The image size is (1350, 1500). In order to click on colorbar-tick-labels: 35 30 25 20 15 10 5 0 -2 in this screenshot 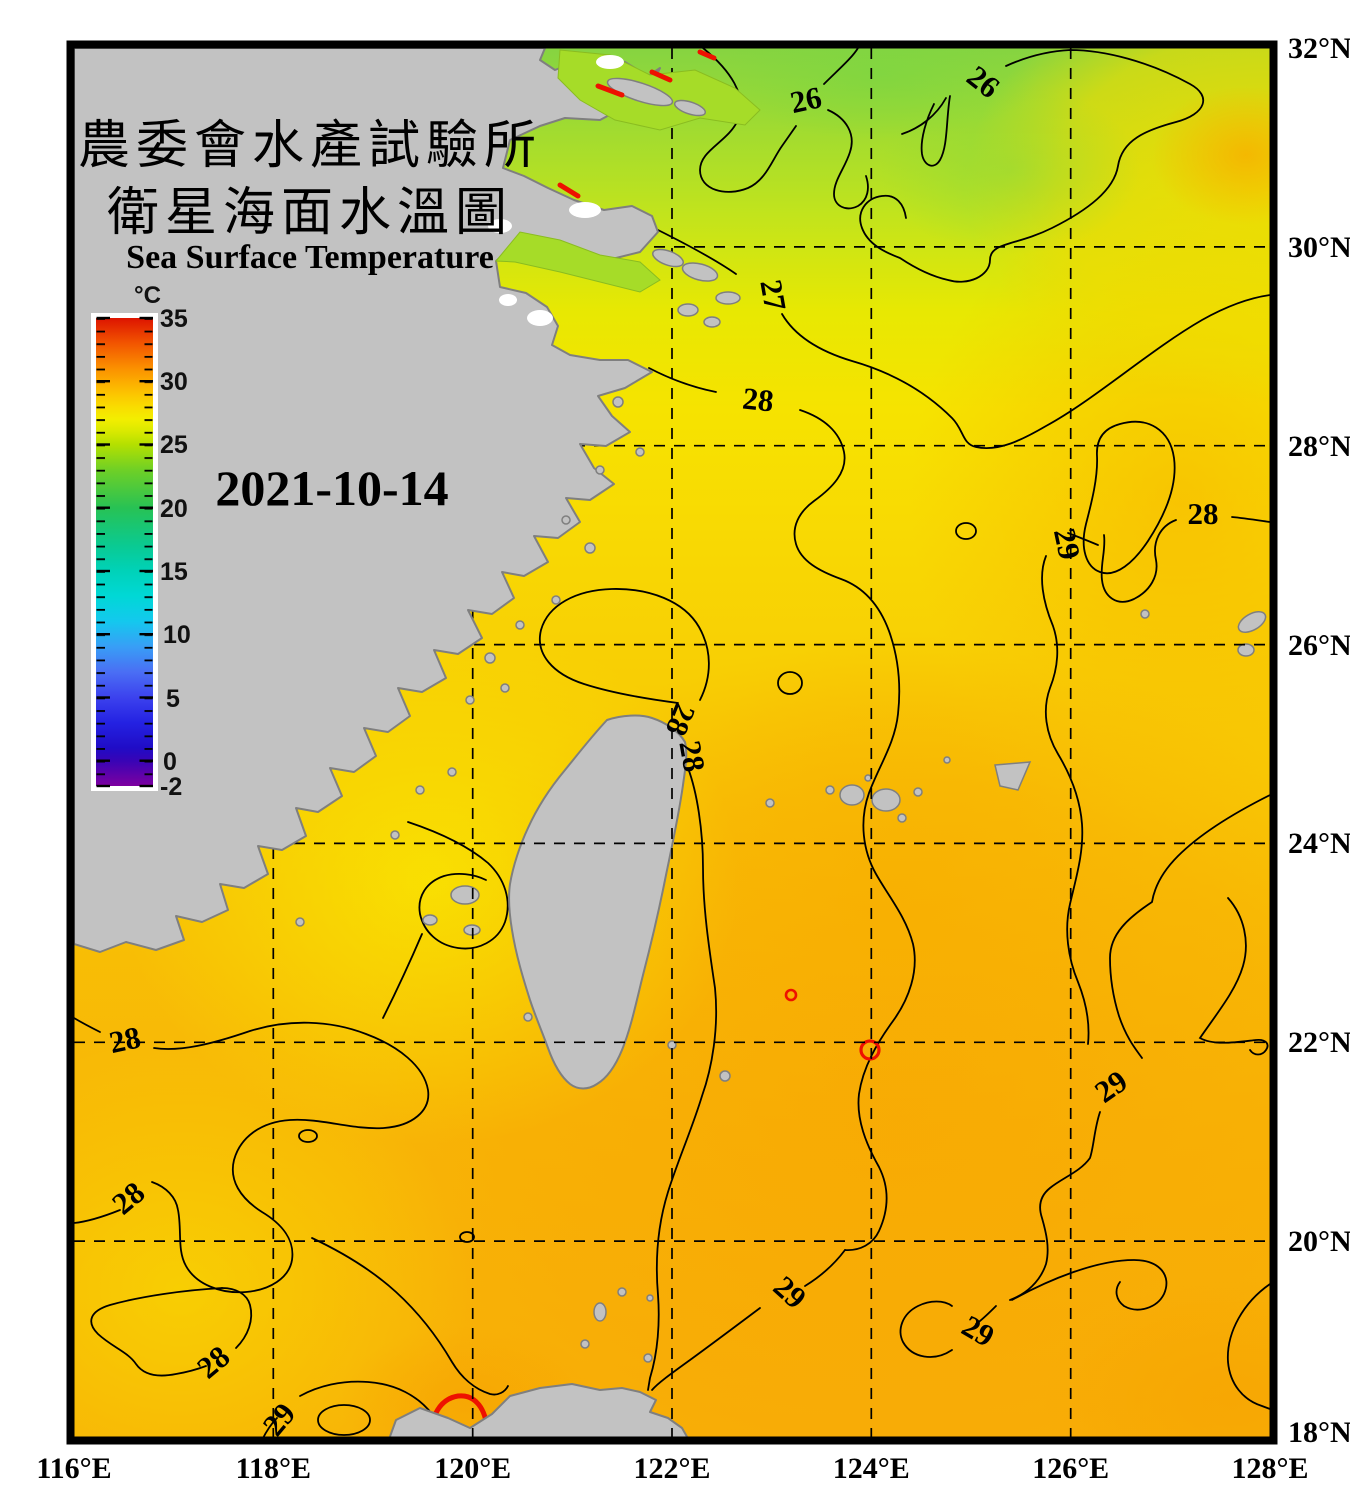, I will do `click(175, 553)`.